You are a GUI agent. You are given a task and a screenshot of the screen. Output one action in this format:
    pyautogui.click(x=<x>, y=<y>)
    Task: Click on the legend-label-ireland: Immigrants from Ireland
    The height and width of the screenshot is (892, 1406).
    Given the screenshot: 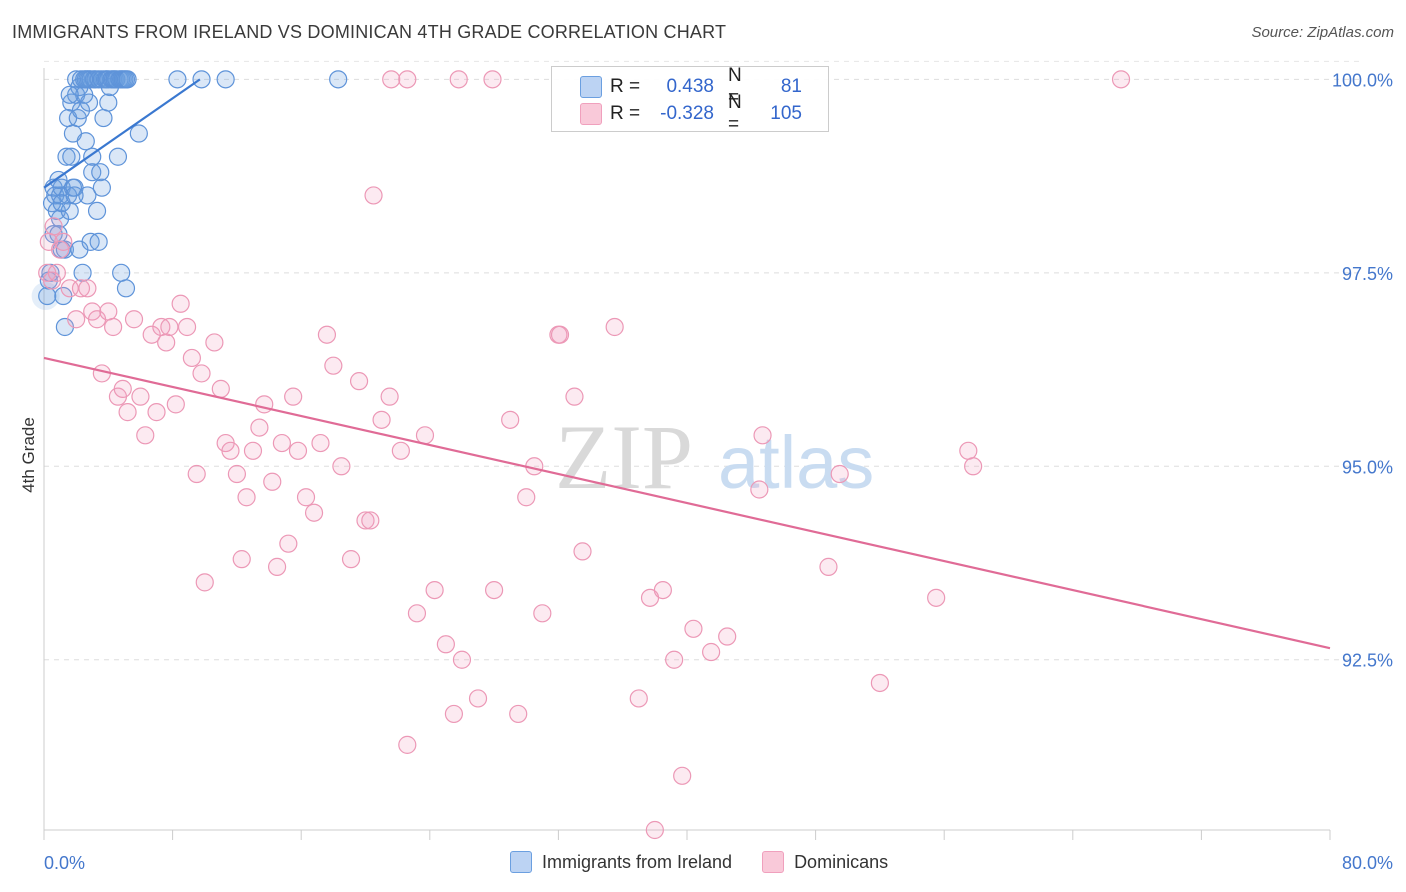 What is the action you would take?
    pyautogui.click(x=637, y=861)
    